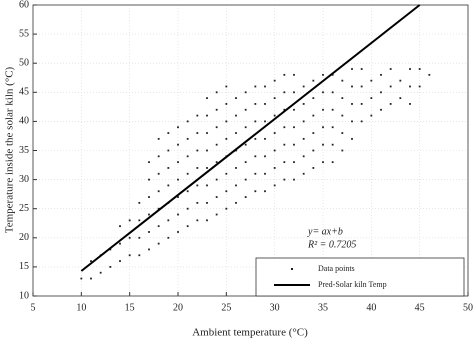 The image size is (474, 346). Describe the element at coordinates (24, 295) in the screenshot. I see `y-tick-label: 10` at that location.